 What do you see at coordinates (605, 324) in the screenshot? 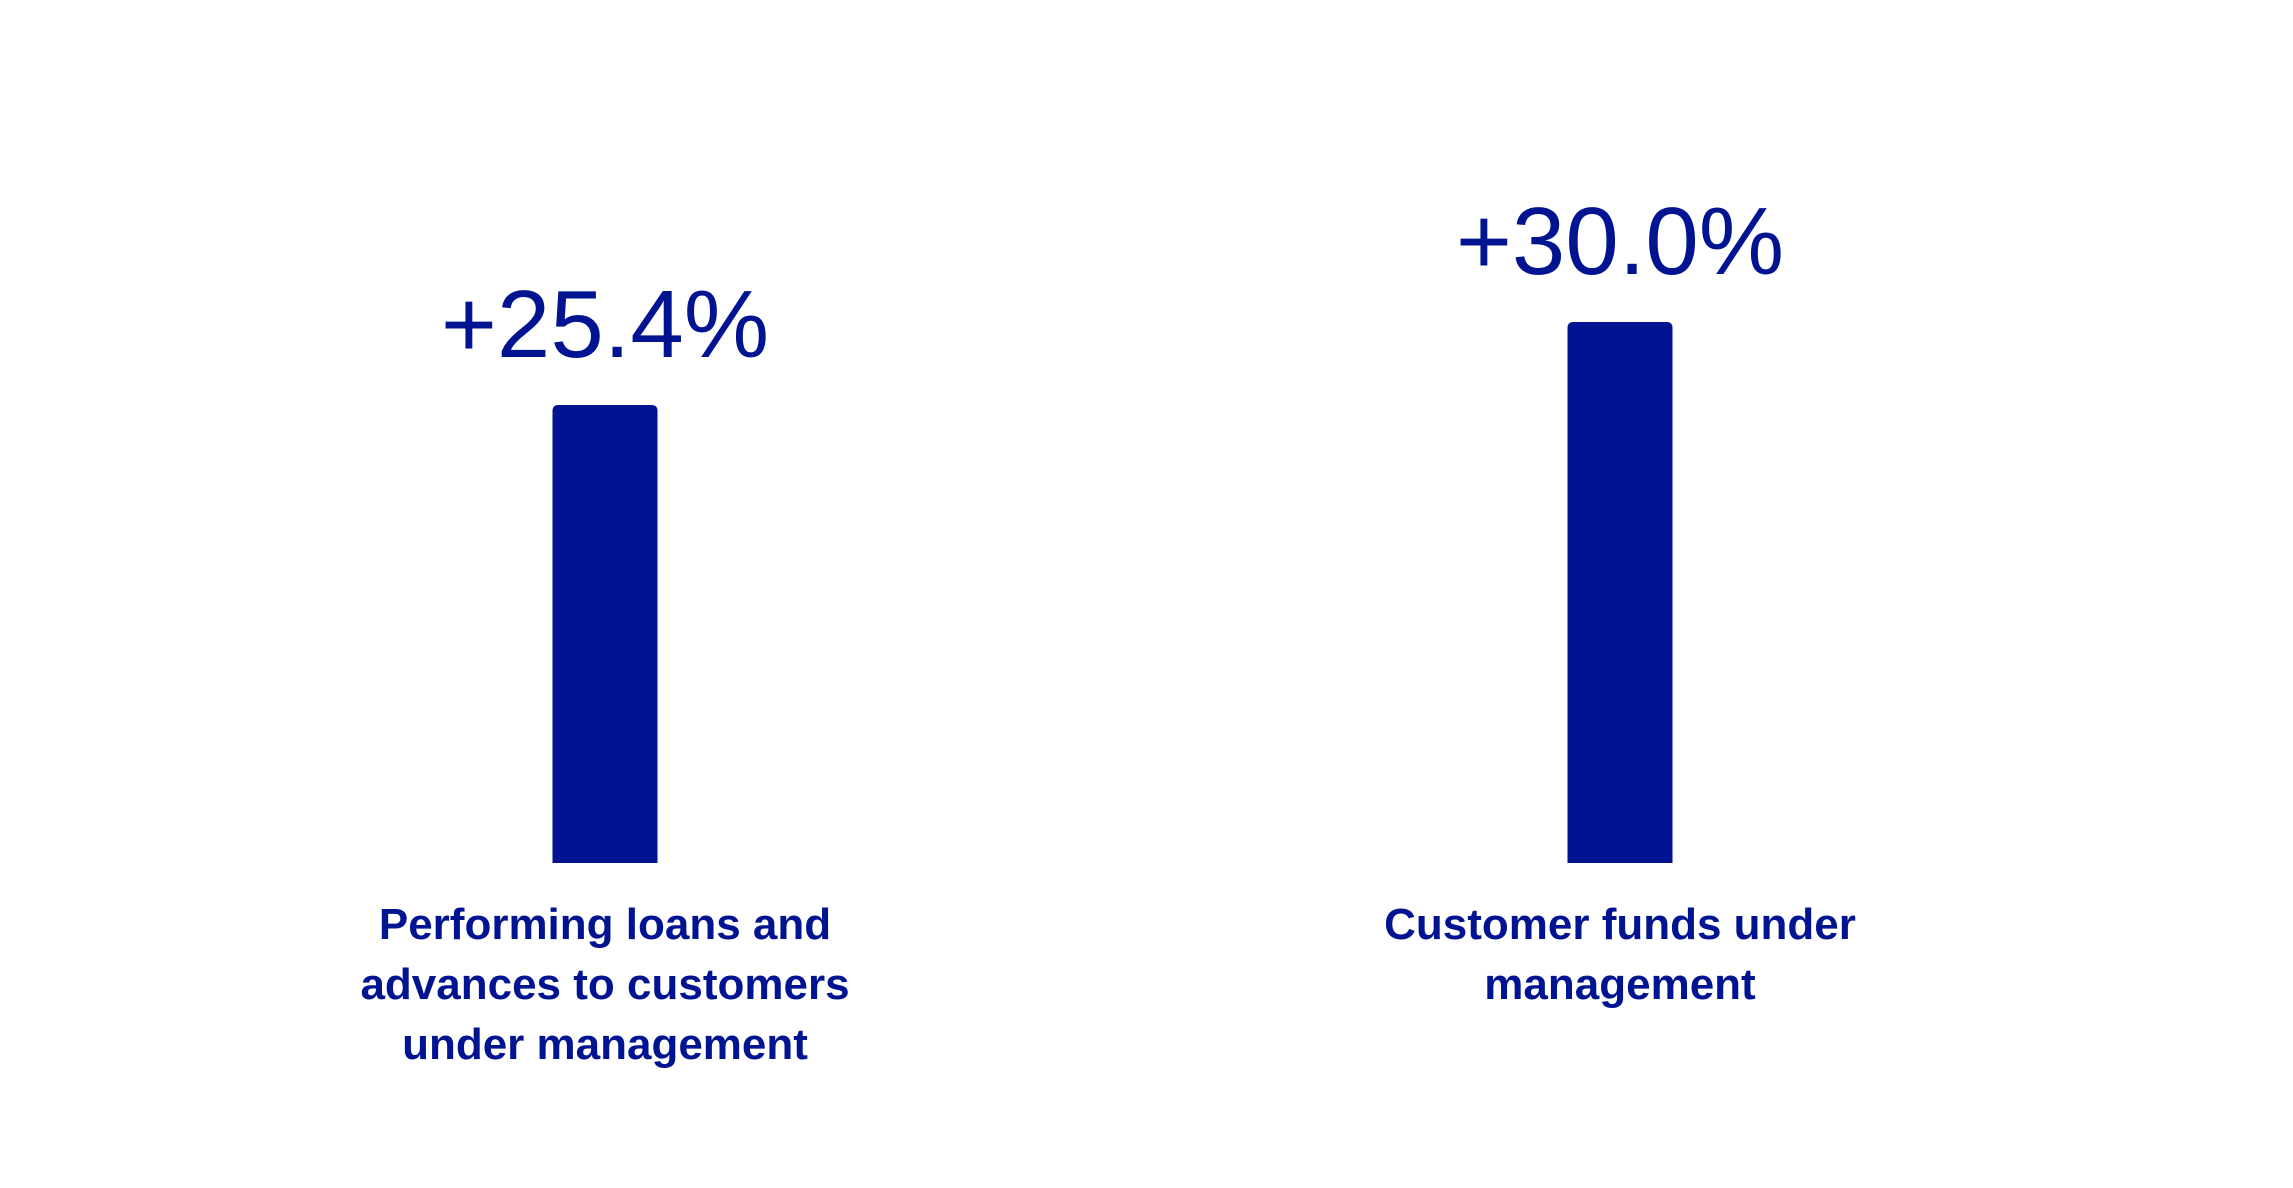
I see `value-label: +25.4%` at bounding box center [605, 324].